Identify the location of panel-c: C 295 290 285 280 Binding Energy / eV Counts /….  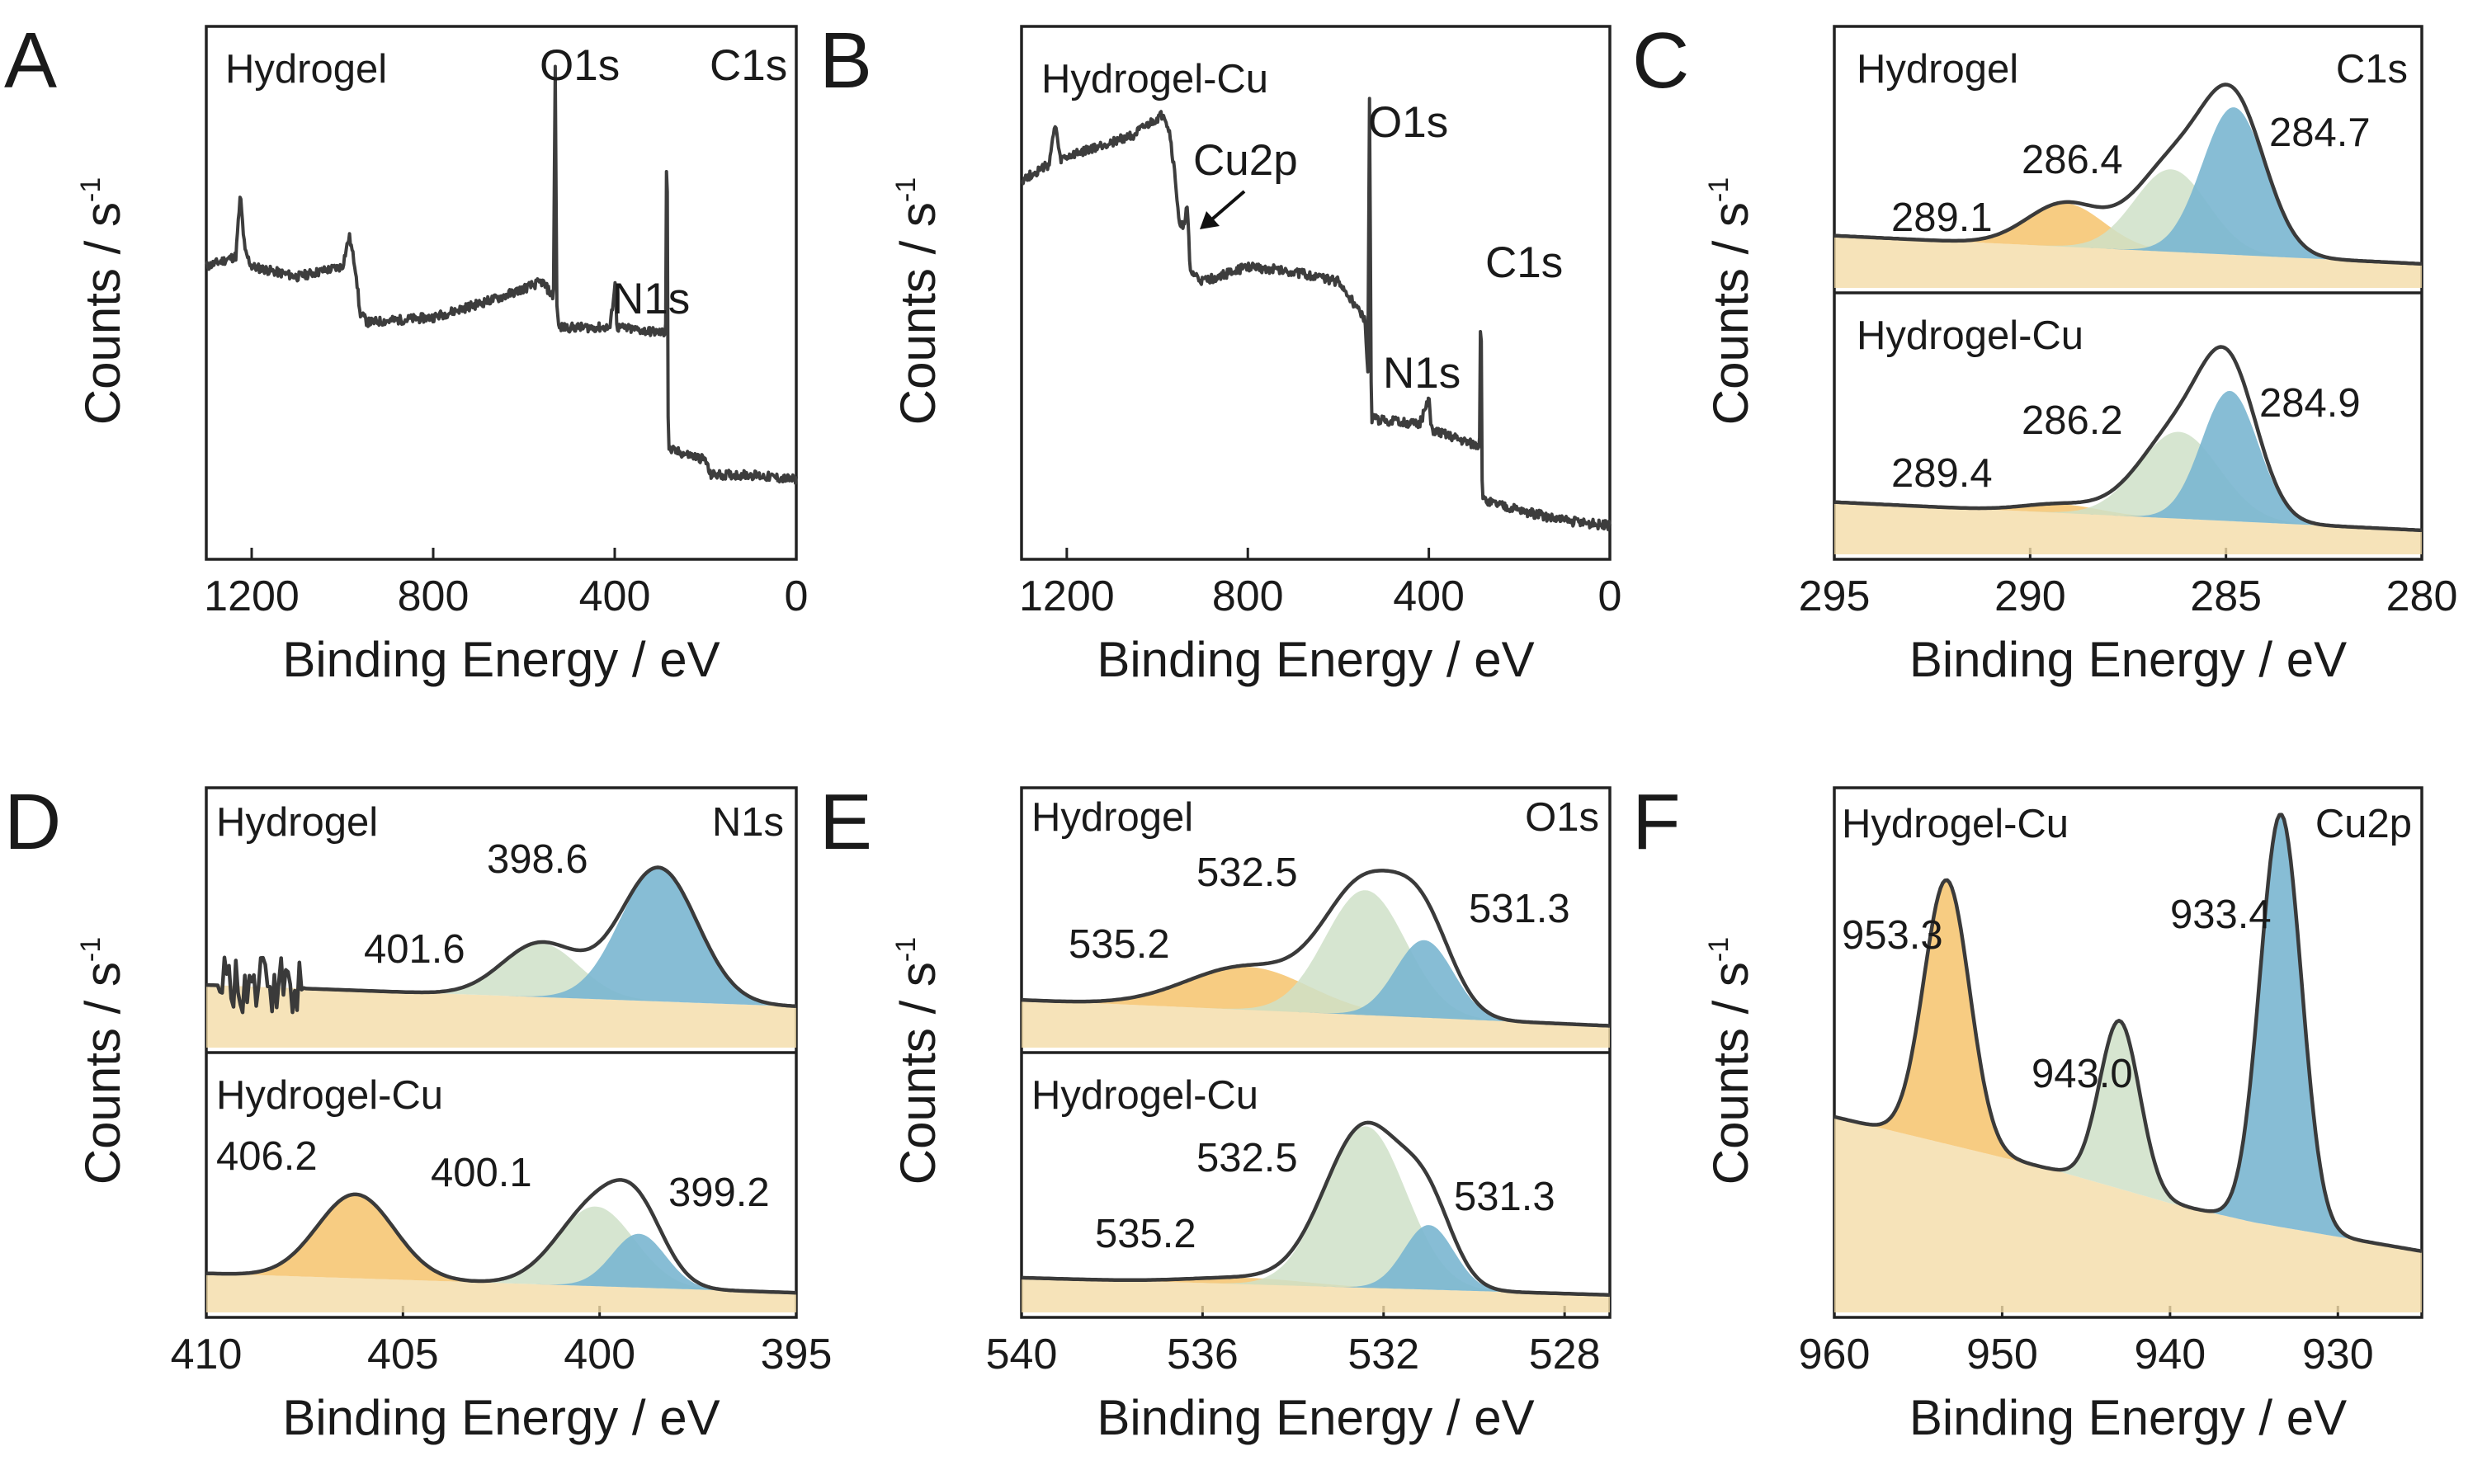
(2045, 351).